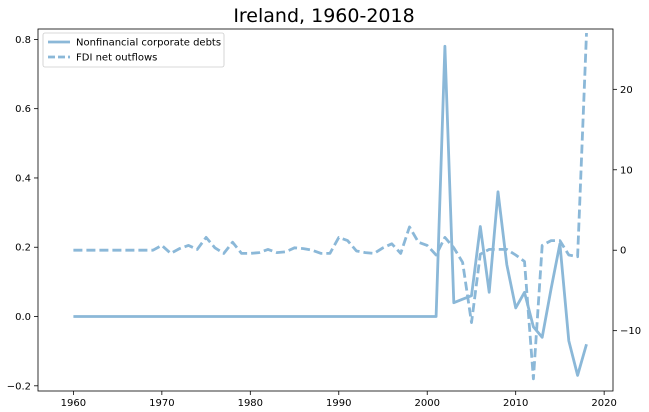  What do you see at coordinates (250, 403) in the screenshot?
I see `x-tick-label: 1980` at bounding box center [250, 403].